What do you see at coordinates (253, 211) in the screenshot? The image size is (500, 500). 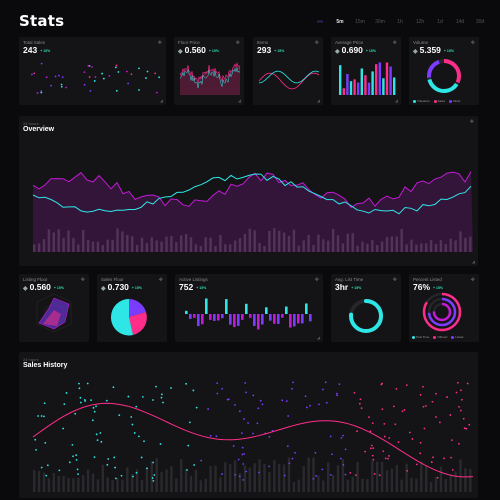 I see `overview-area` at bounding box center [253, 211].